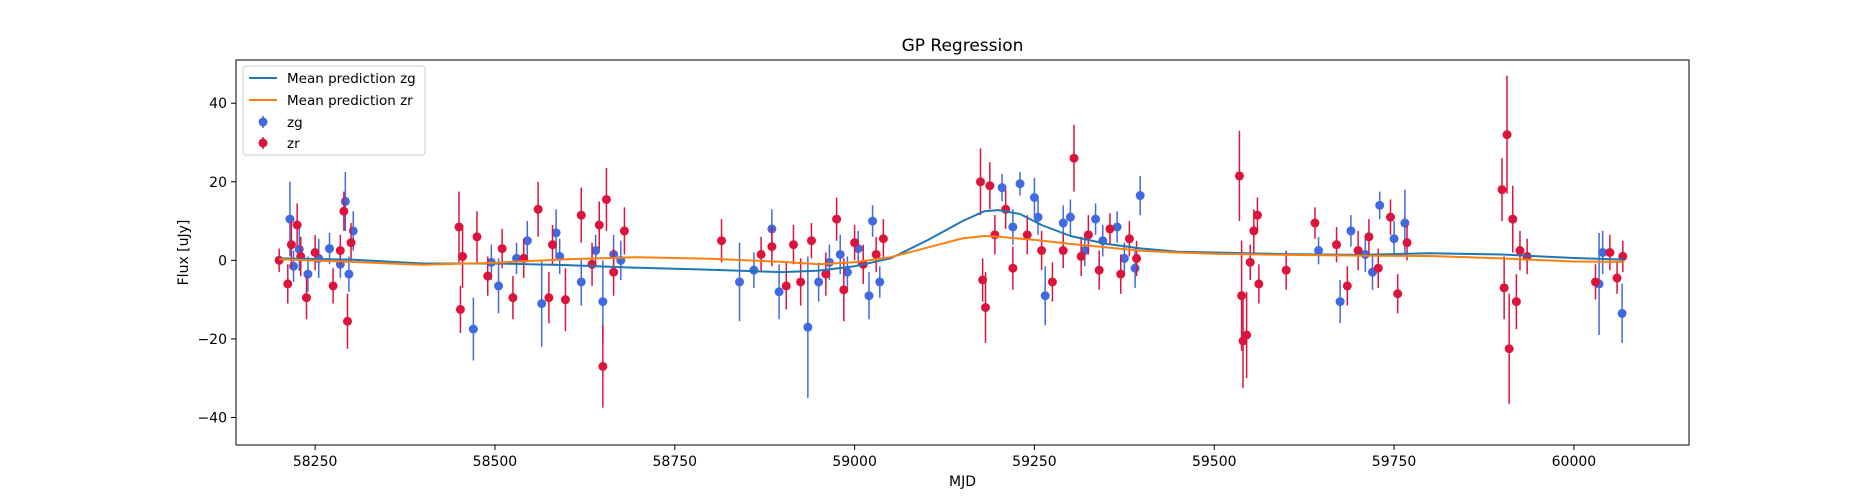 This screenshot has width=1875, height=500. I want to click on legend-label: Mean prediction zr, so click(350, 101).